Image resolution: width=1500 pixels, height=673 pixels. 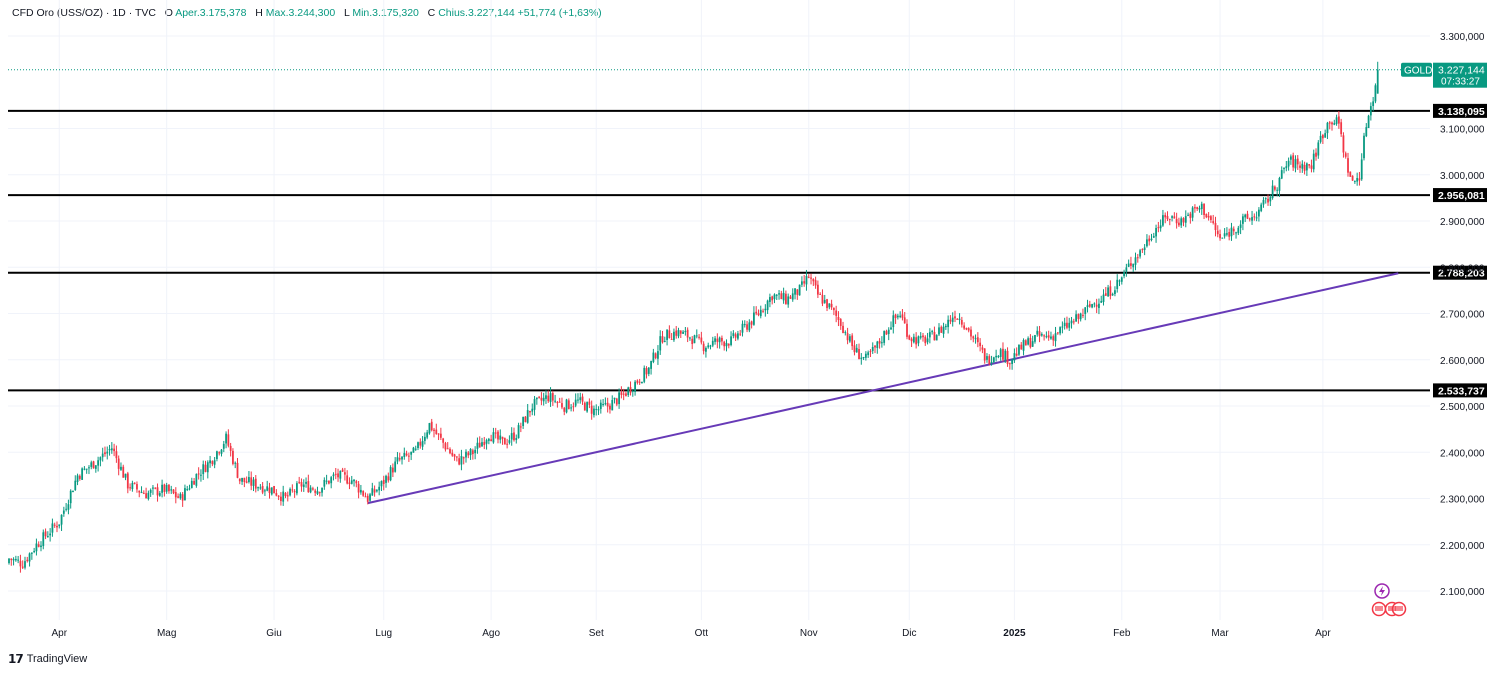 I want to click on symbol-name: CFD Oro (USS/OZ), so click(x=57, y=13).